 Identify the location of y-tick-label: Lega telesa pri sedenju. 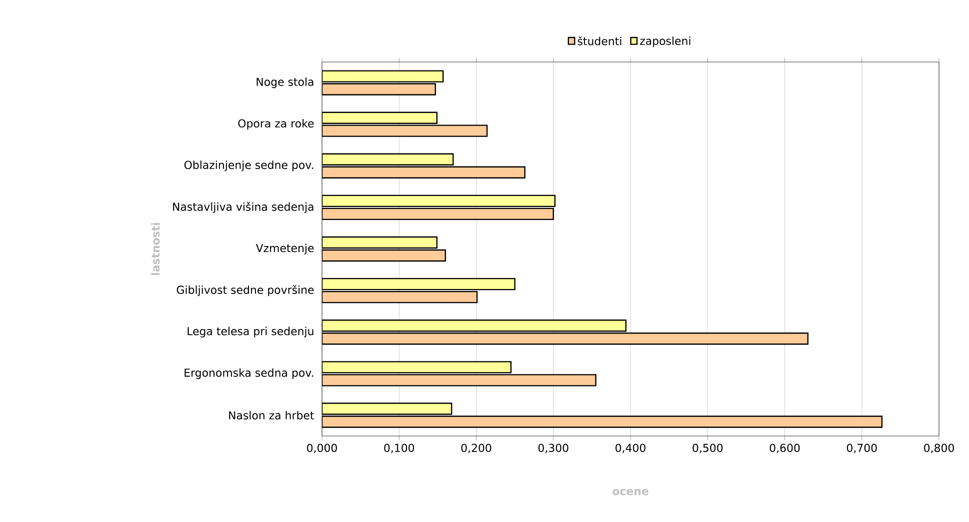
(251, 332).